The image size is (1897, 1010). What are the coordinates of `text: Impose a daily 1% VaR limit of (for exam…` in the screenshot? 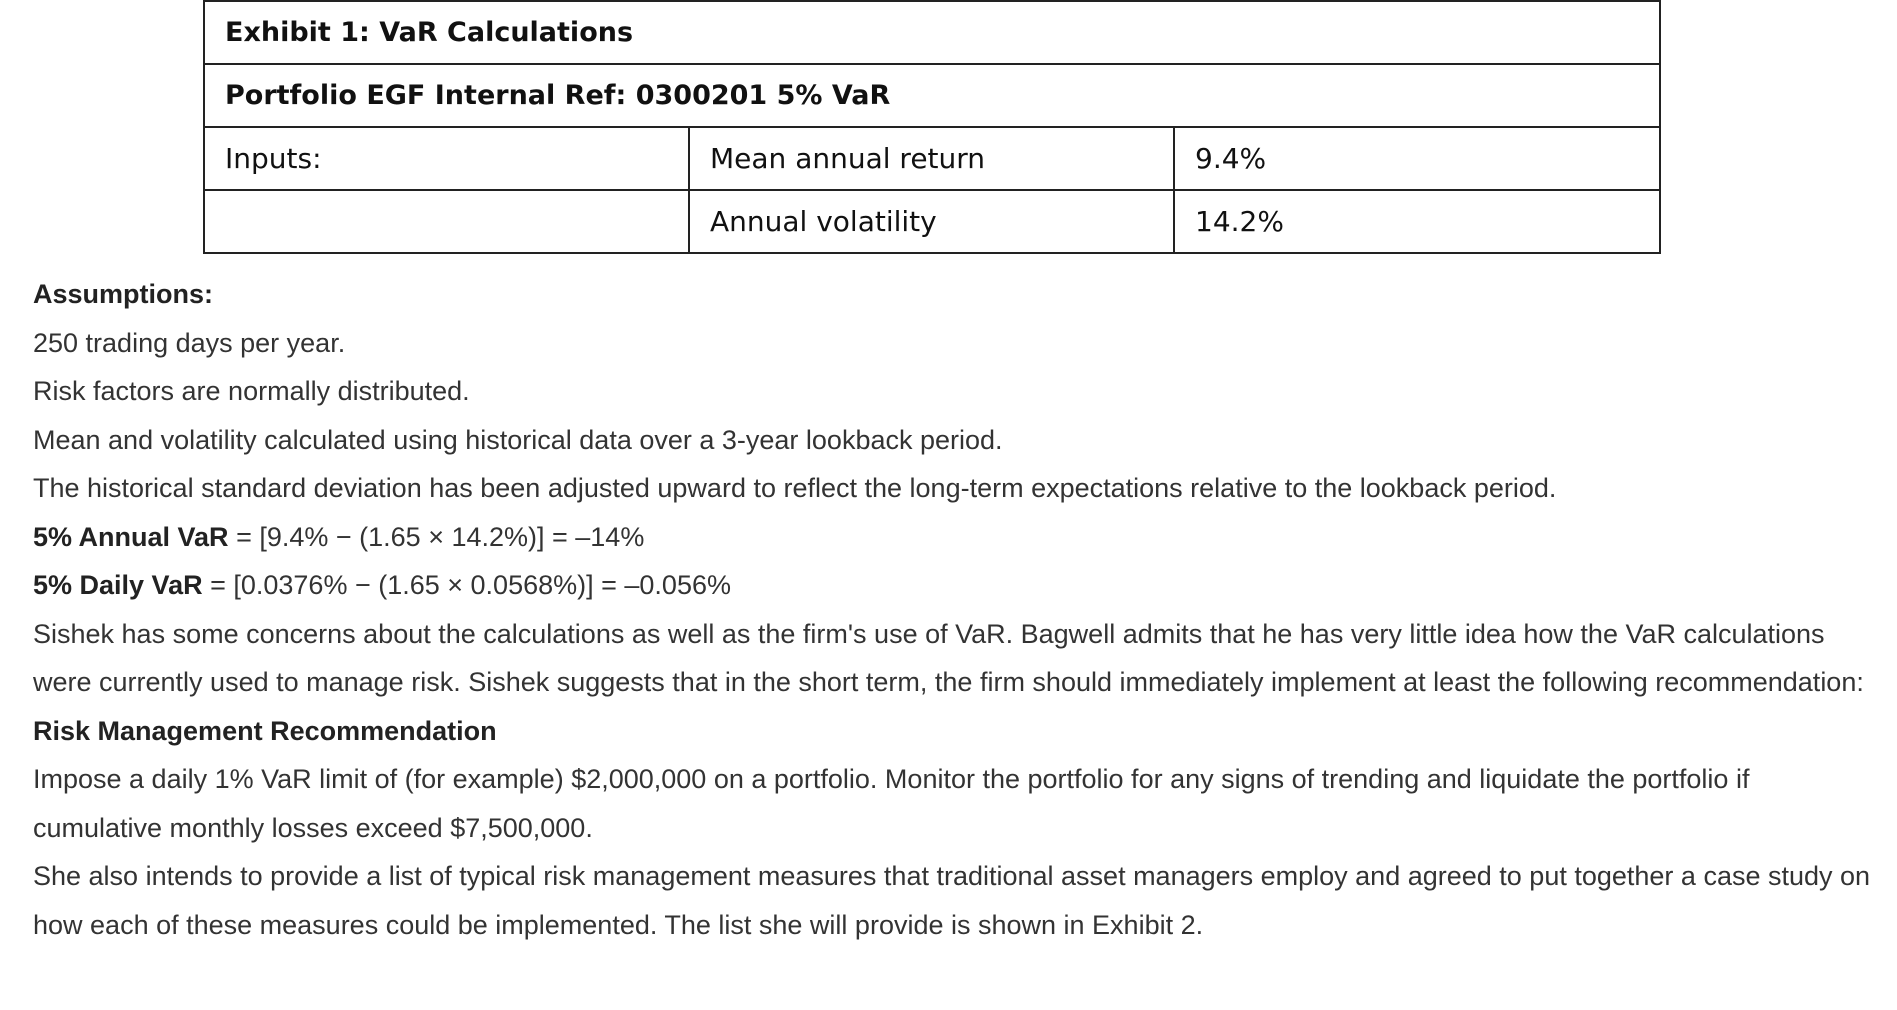 It's located at (891, 803).